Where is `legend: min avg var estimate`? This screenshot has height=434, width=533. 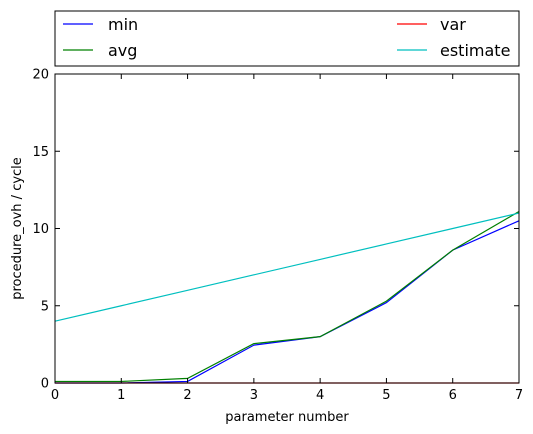 legend: min avg var estimate is located at coordinates (287, 38).